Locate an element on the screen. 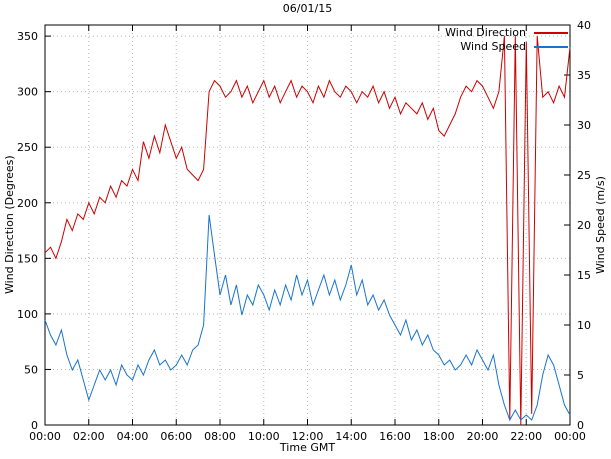  svg-text: 250 is located at coordinates (27, 147).